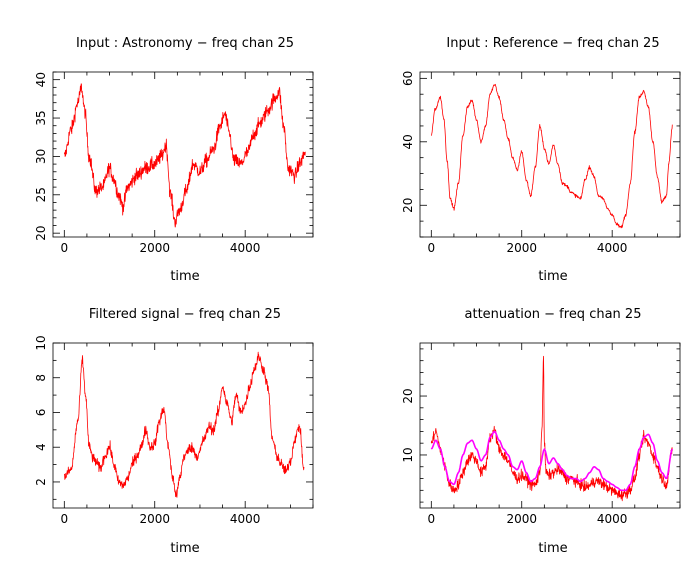 This screenshot has width=690, height=563. Describe the element at coordinates (408, 78) in the screenshot. I see `y-tick-label: 60` at that location.